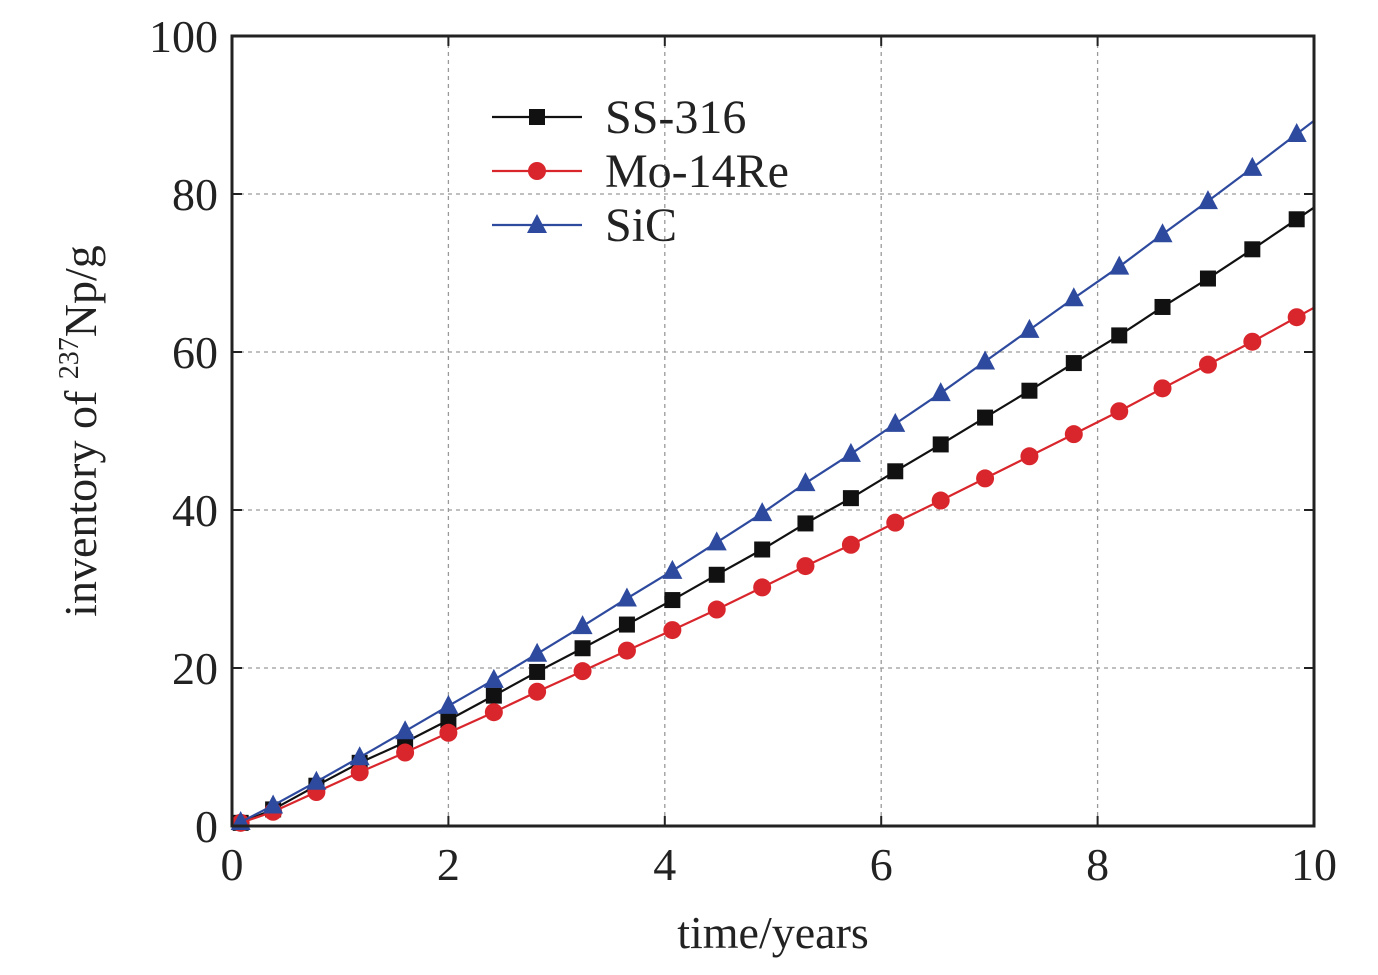  I want to click on x-tick-label: 6, so click(881, 864).